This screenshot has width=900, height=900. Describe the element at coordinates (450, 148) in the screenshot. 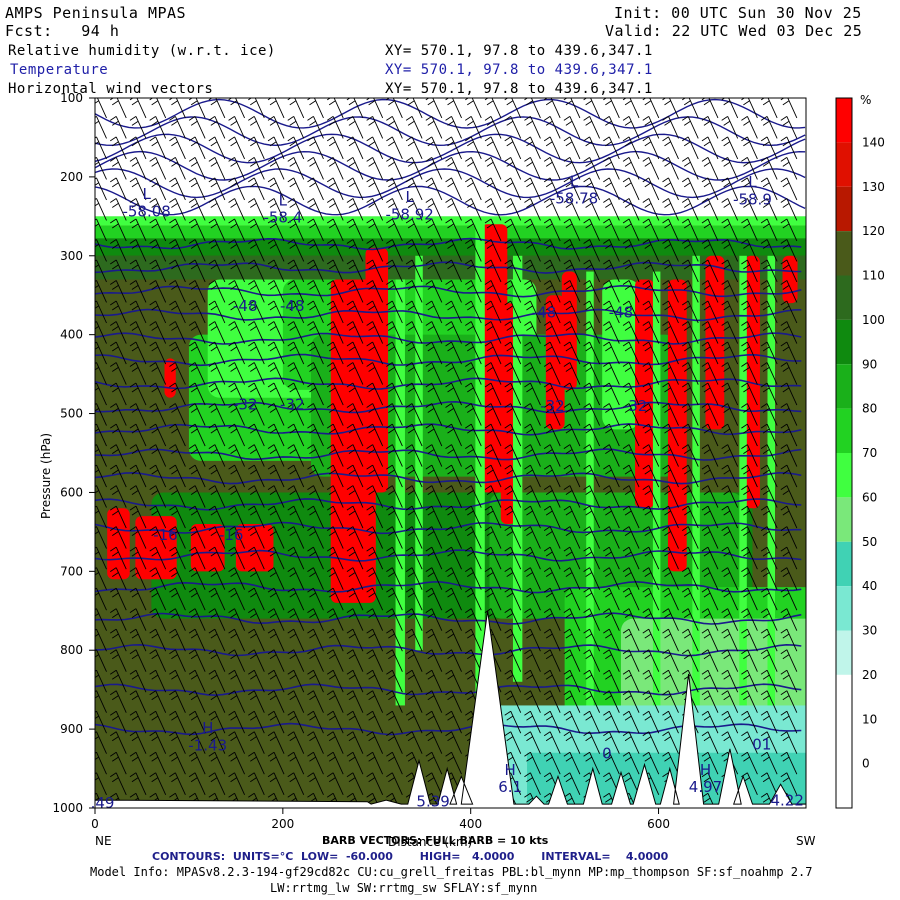

I see `temperature-contour-upper` at that location.